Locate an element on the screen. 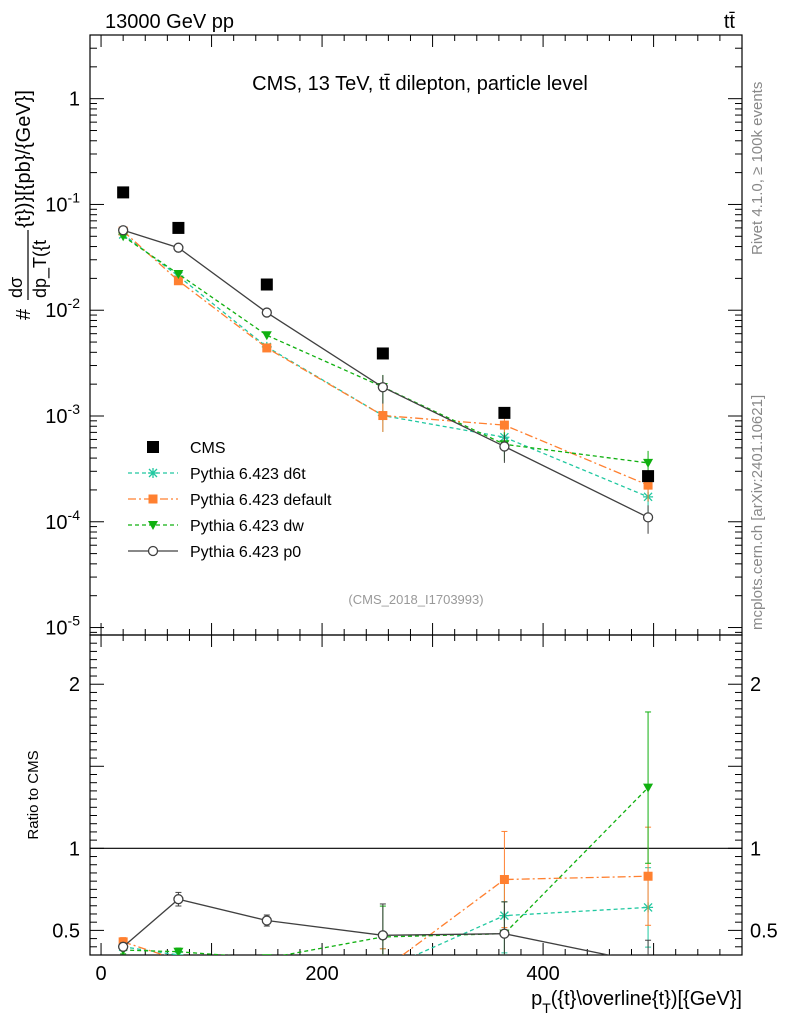 Image resolution: width=786 pixels, height=1024 pixels. legend-marker-cms is located at coordinates (153, 447).